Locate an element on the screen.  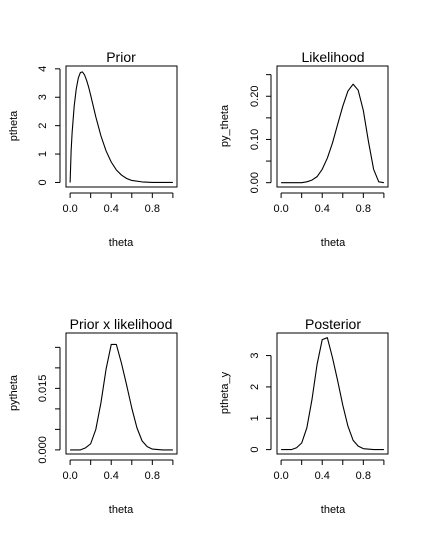
y-axis-label: ptheta_y is located at coordinates (225, 392).